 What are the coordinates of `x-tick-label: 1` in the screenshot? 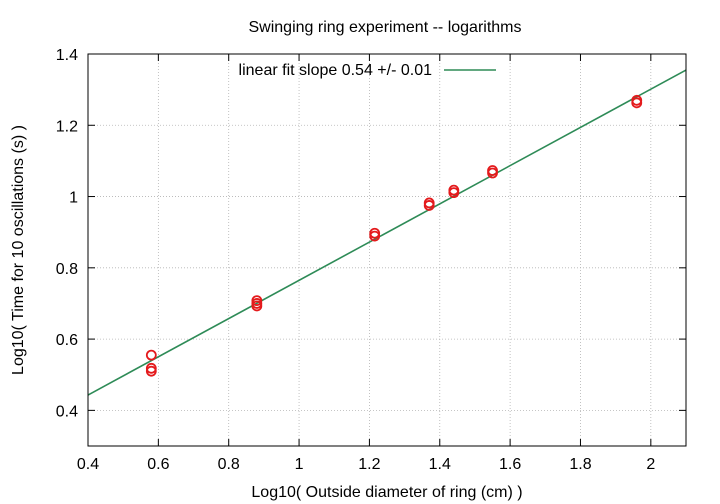 It's located at (299, 464).